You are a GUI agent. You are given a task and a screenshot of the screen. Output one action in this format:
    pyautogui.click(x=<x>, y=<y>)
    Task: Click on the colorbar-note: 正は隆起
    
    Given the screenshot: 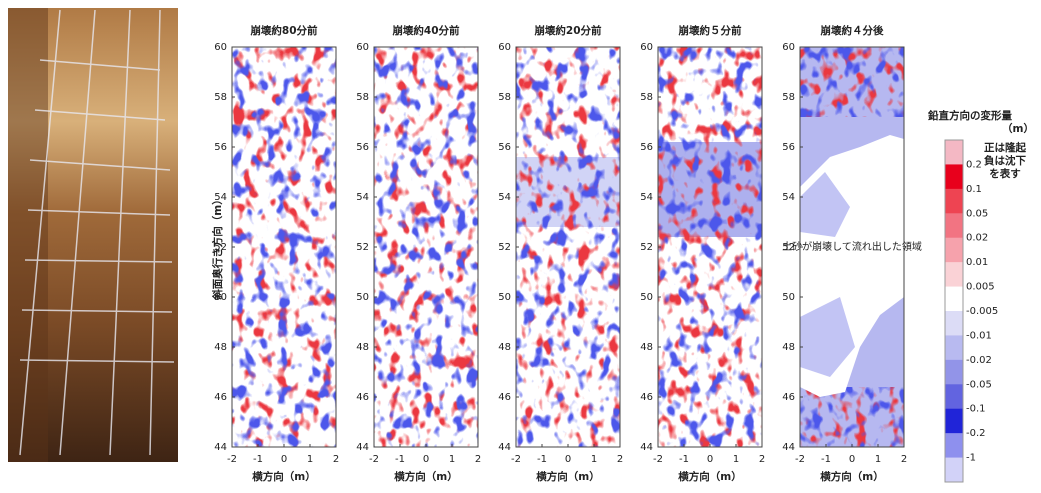 What is the action you would take?
    pyautogui.click(x=1005, y=147)
    